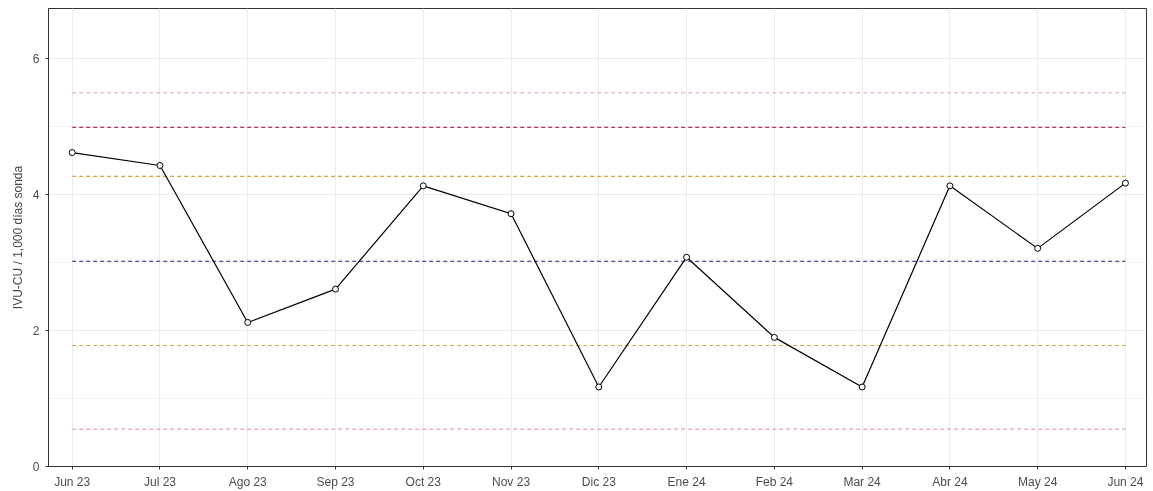  I want to click on x-tick-label: Nov 23, so click(511, 481).